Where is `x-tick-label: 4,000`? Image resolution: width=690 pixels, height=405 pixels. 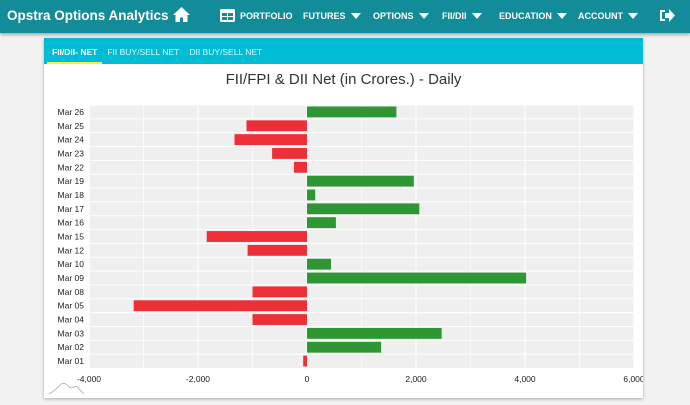 x-tick-label: 4,000 is located at coordinates (525, 379).